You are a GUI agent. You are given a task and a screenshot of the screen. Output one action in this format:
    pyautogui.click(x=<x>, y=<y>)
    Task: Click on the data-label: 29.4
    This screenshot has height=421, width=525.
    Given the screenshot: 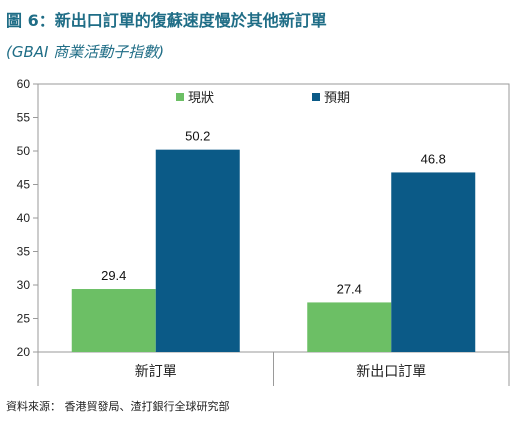 What is the action you would take?
    pyautogui.click(x=113, y=275)
    